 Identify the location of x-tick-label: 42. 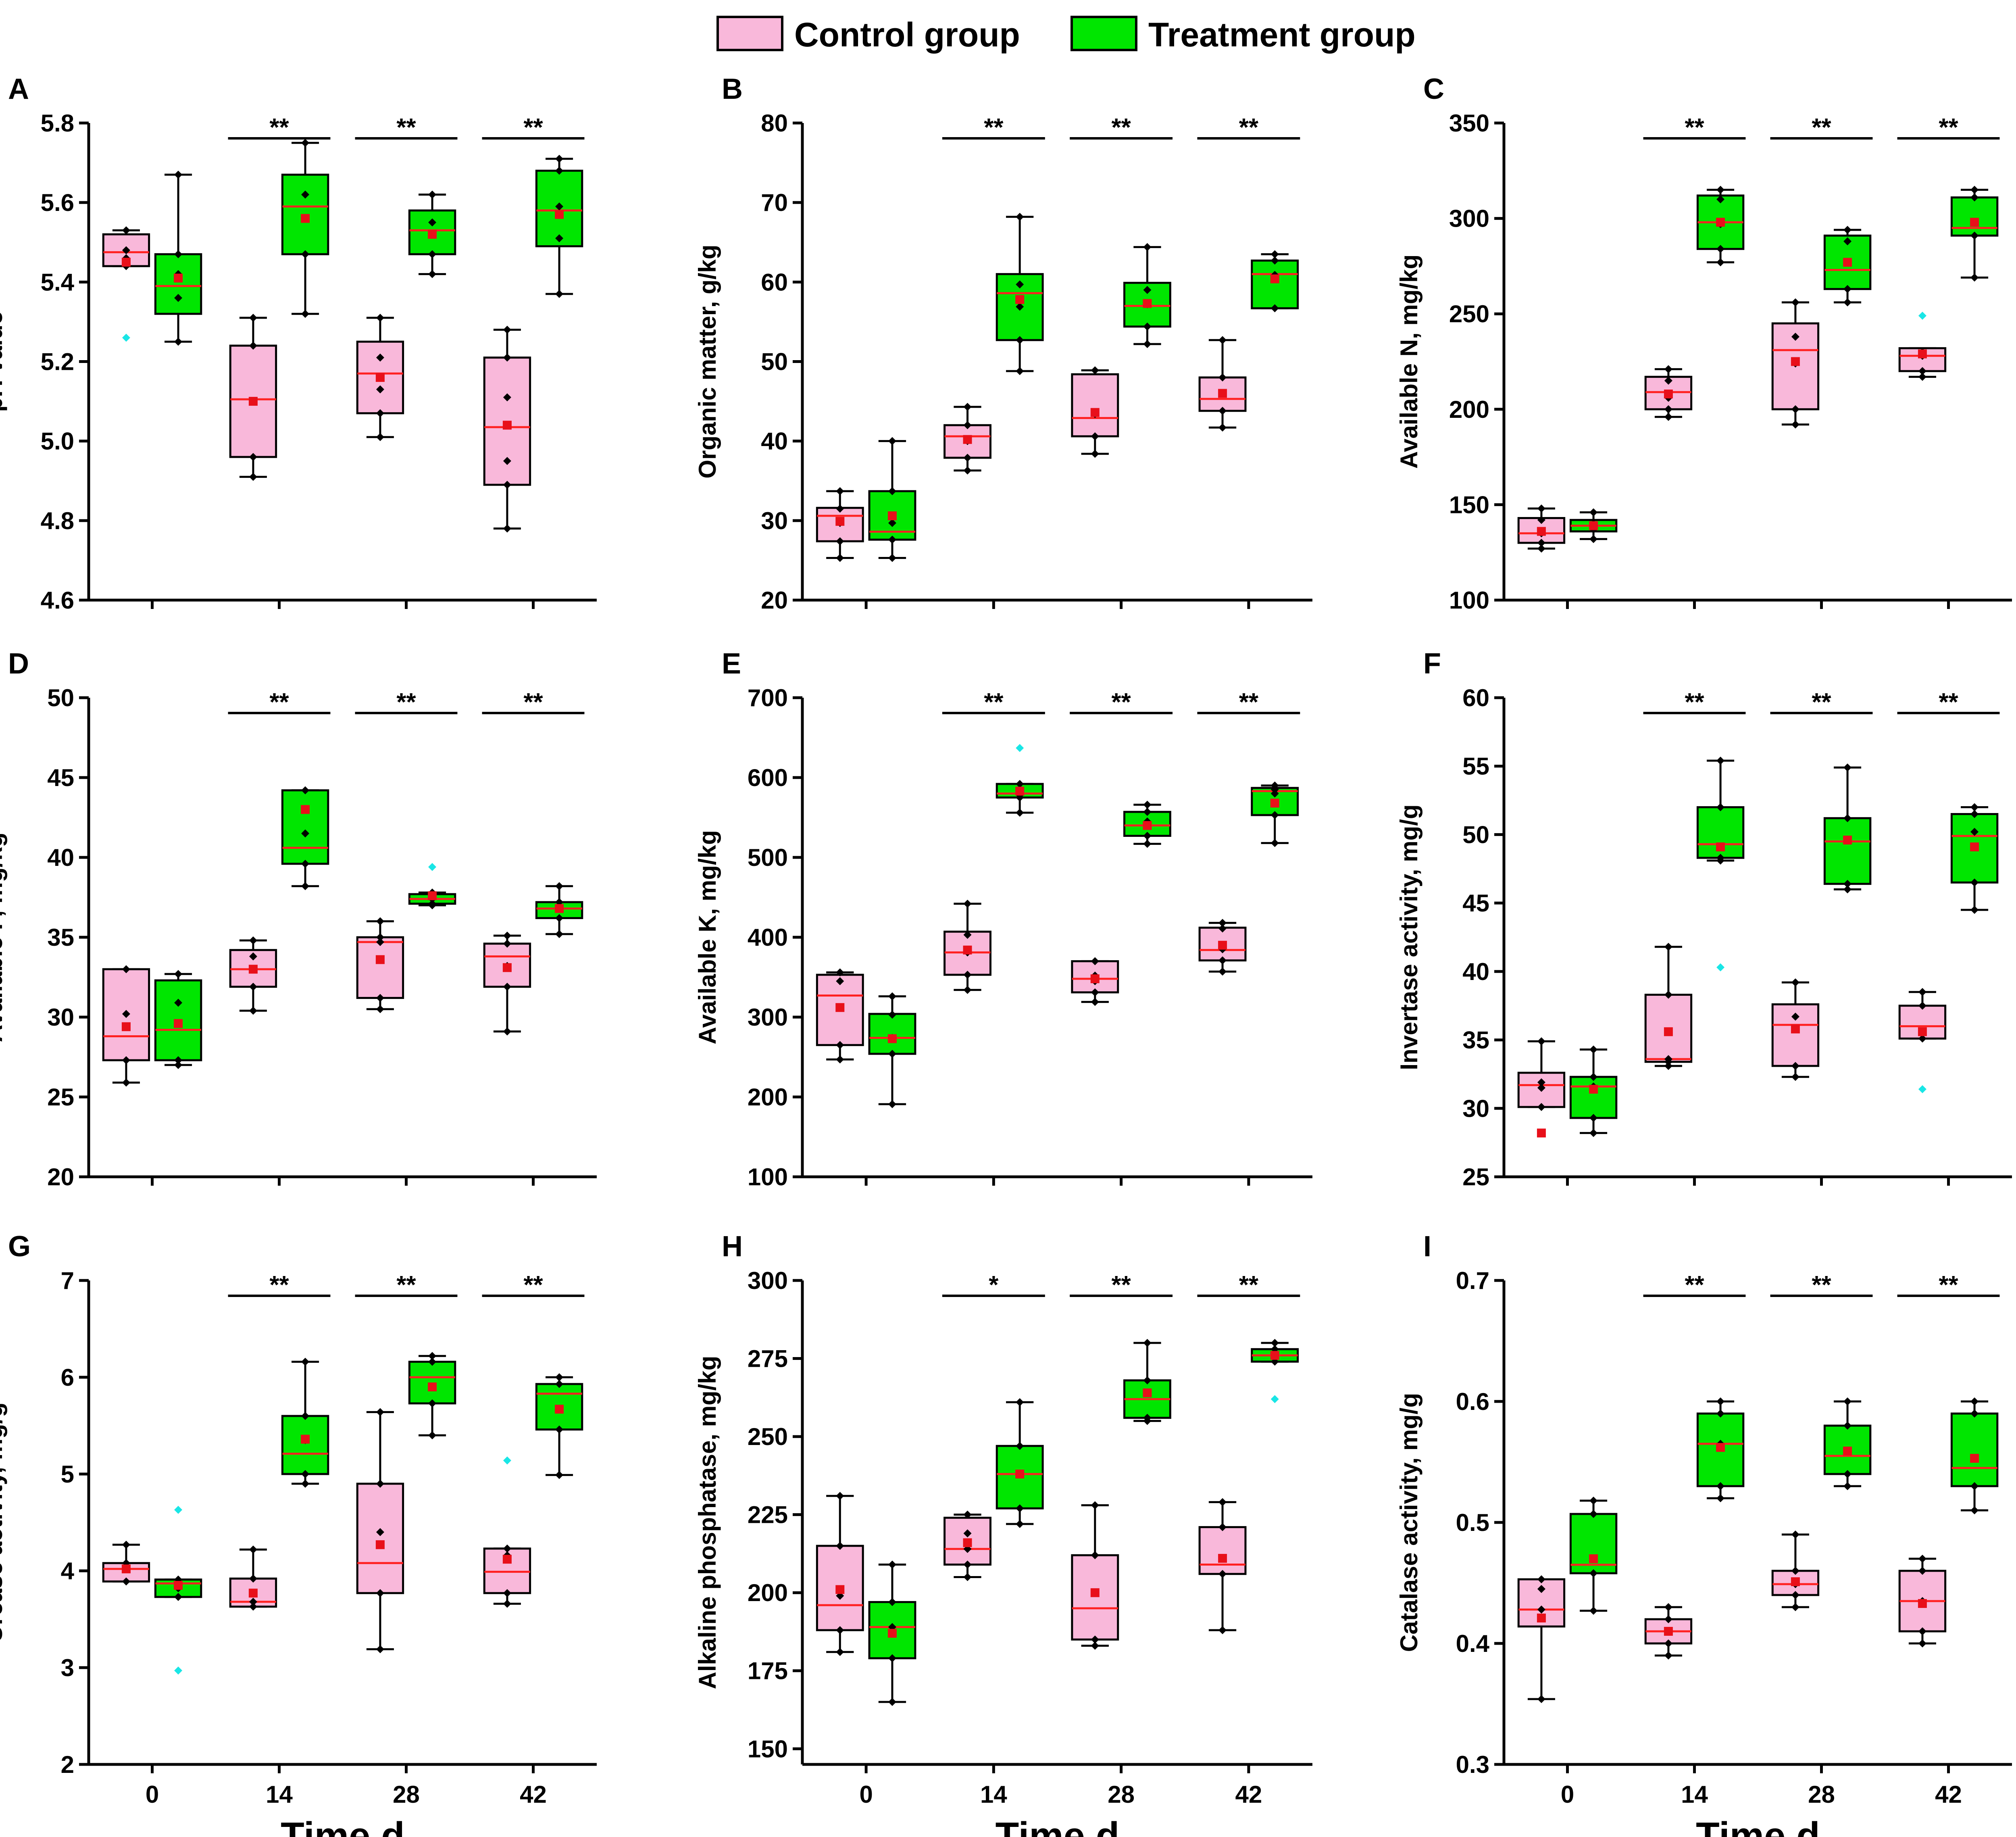
(1949, 1795).